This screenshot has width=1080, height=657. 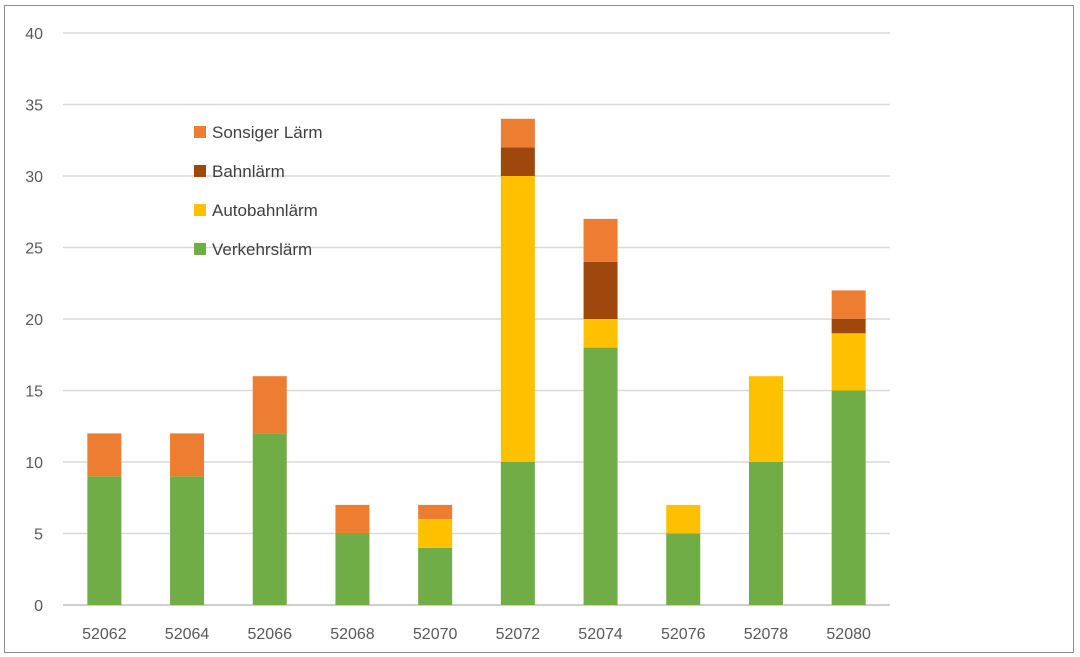 I want to click on x-tick-label: 52074, so click(x=600, y=634).